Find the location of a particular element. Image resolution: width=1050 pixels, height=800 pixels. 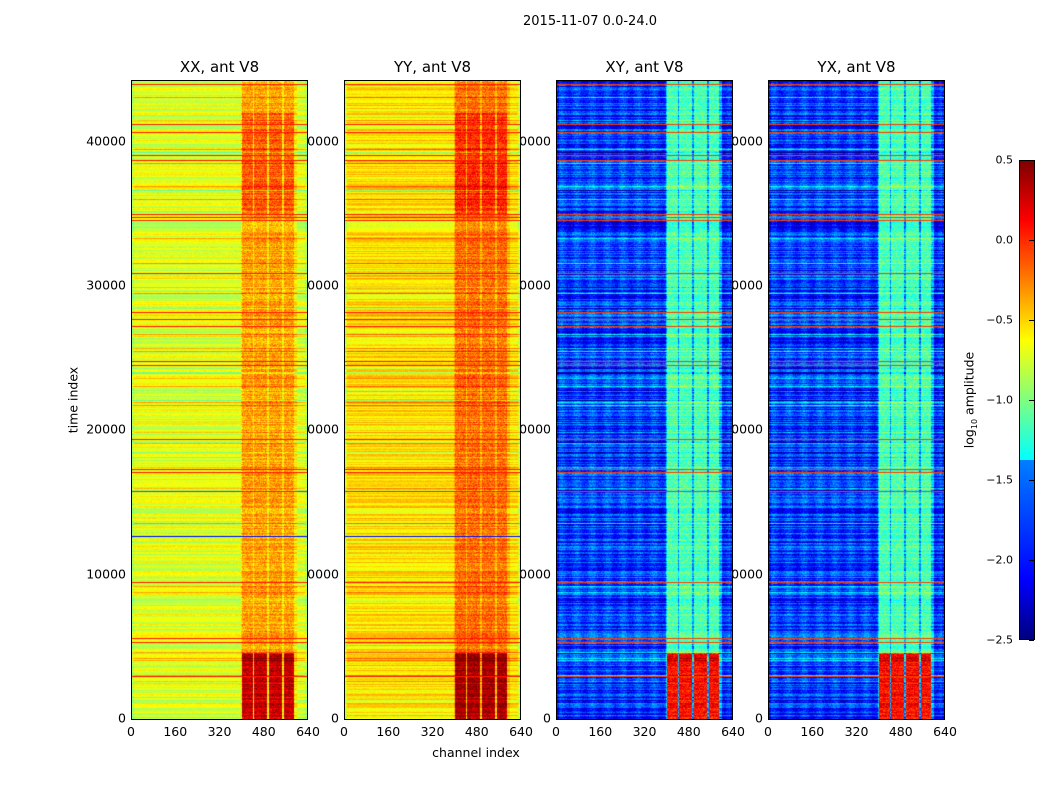

colorbar-tick-label: 0.0 is located at coordinates (1004, 240).